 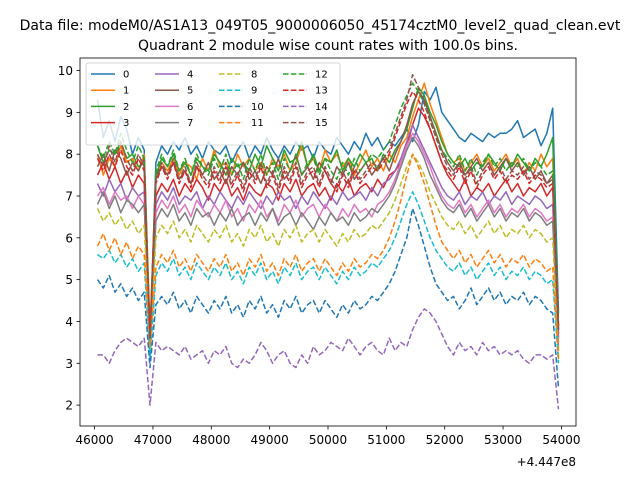 I want to click on legend-label: 6, so click(x=190, y=107).